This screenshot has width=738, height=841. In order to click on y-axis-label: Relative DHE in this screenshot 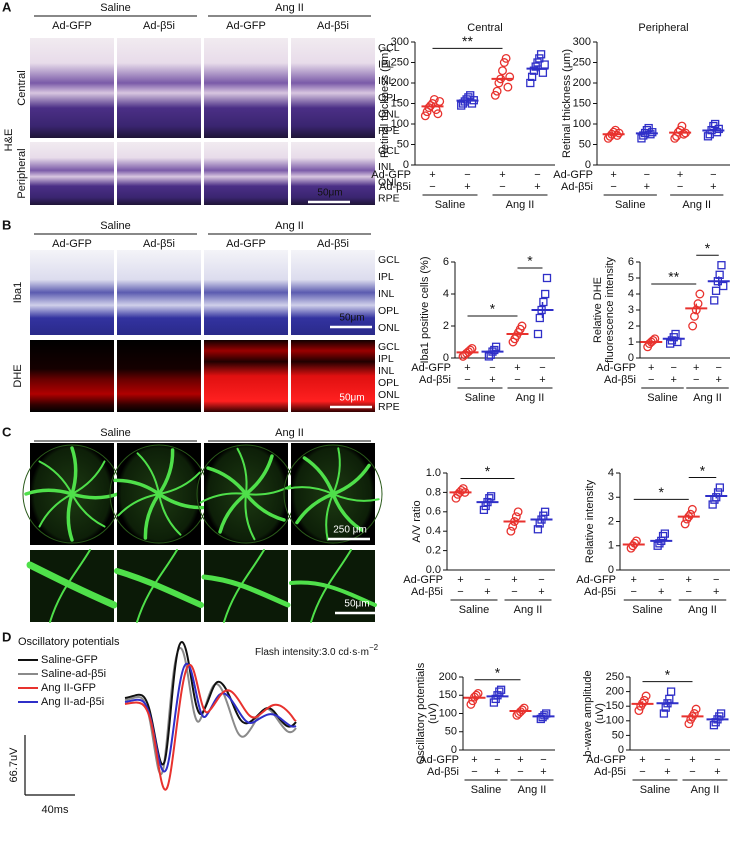, I will do `click(598, 310)`.